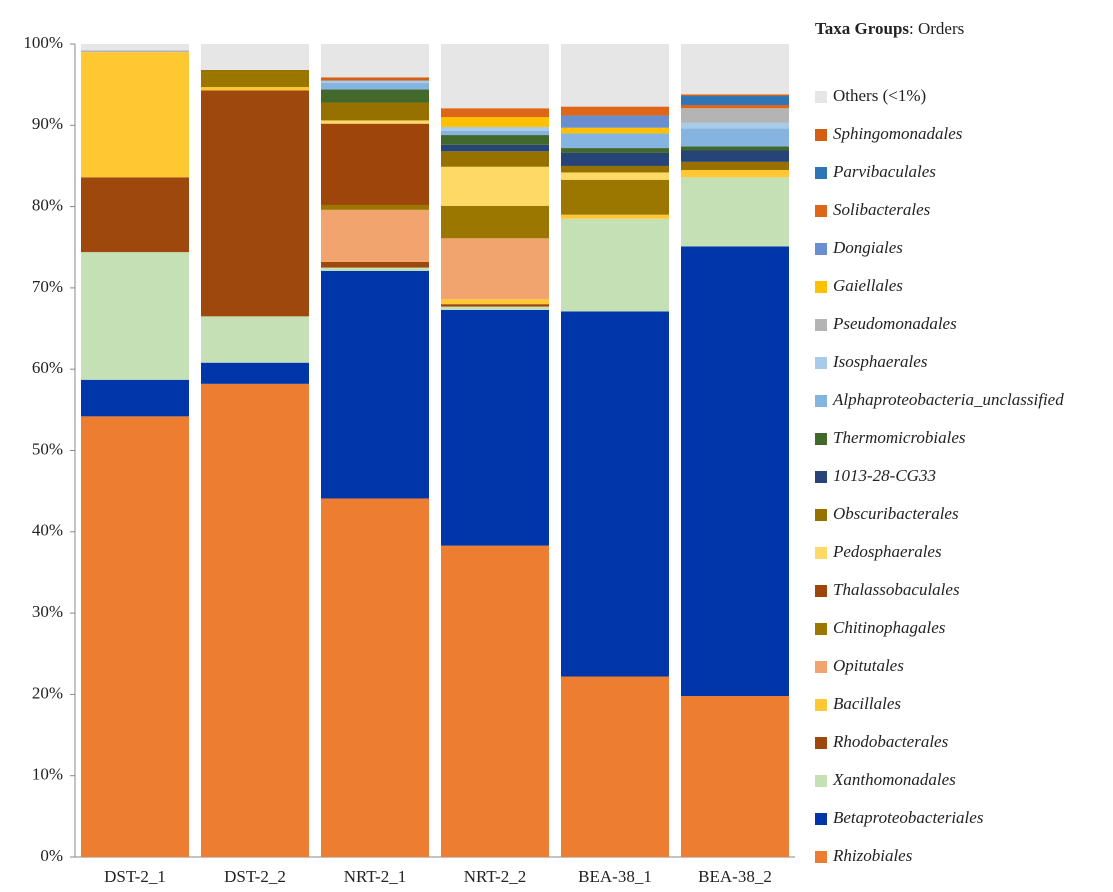  Describe the element at coordinates (936, 28) in the screenshot. I see `legend-title-rest: : Orders` at that location.